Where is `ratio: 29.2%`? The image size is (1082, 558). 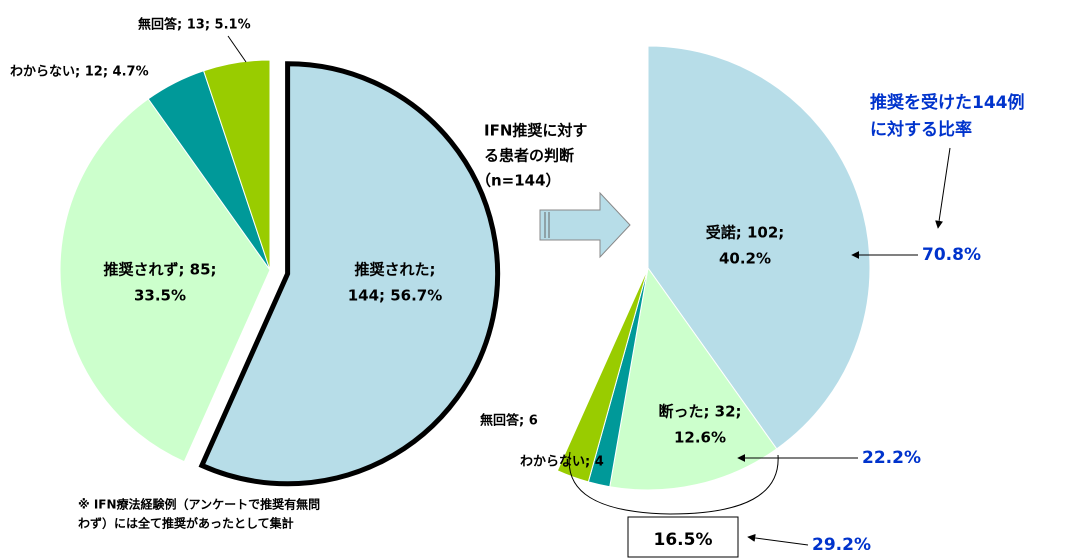 ratio: 29.2% is located at coordinates (841, 545).